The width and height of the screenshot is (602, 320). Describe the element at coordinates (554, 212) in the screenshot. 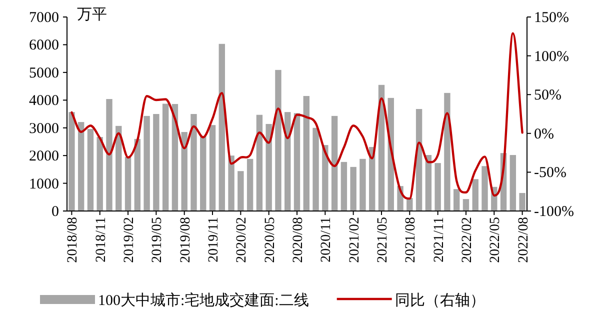

I see `y2-tick-label: -100%` at that location.